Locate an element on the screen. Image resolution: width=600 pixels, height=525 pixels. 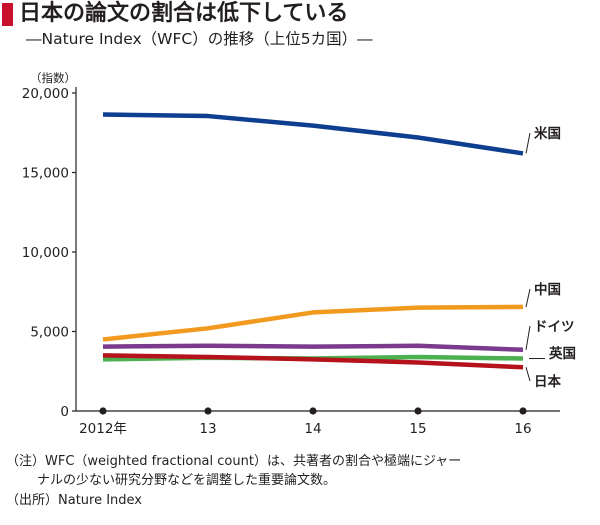
leader-line-米国 is located at coordinates (528, 143).